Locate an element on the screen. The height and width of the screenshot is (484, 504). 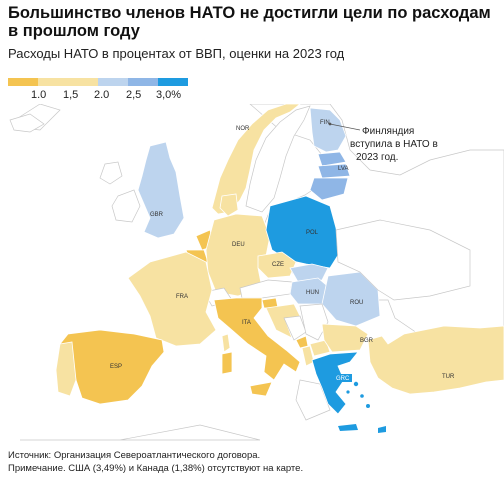
label-bgr: BGR is located at coordinates (367, 341).